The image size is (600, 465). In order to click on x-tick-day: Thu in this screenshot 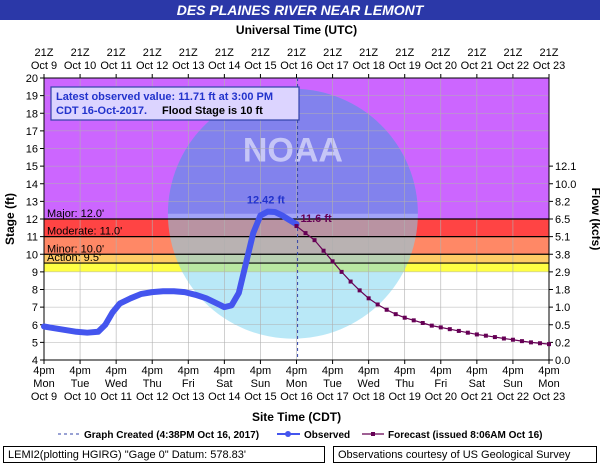, I will do `click(404, 384)`.